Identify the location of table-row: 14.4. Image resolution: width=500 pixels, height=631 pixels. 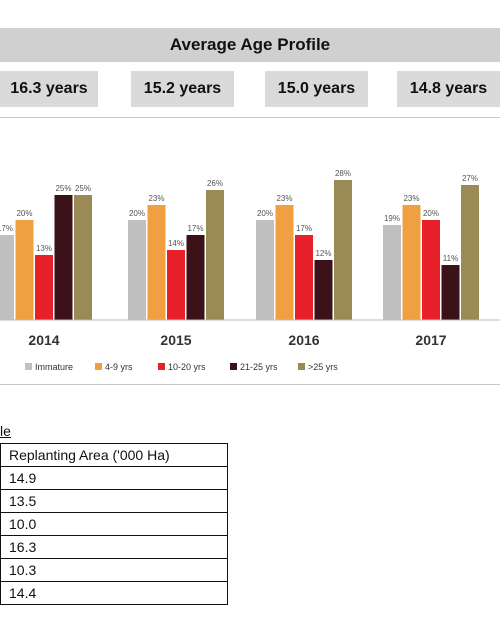
(114, 593).